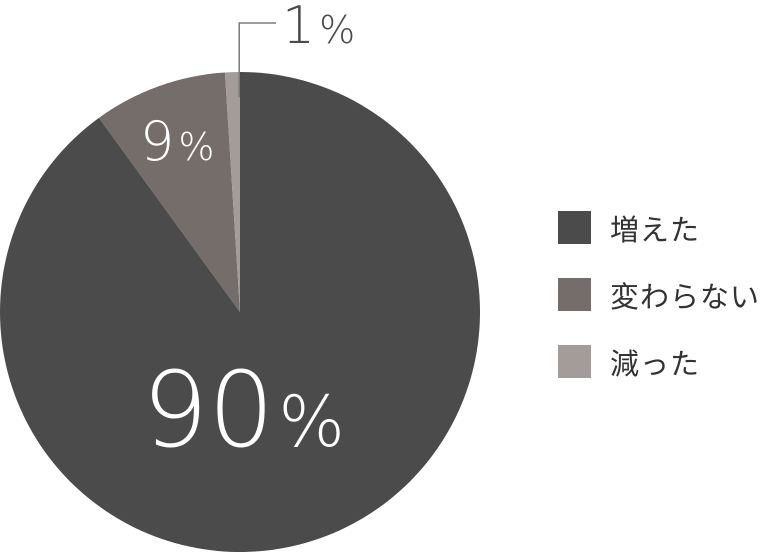 This screenshot has height=552, width=767. Describe the element at coordinates (685, 296) in the screenshot. I see `legend-label: 変わらない` at that location.